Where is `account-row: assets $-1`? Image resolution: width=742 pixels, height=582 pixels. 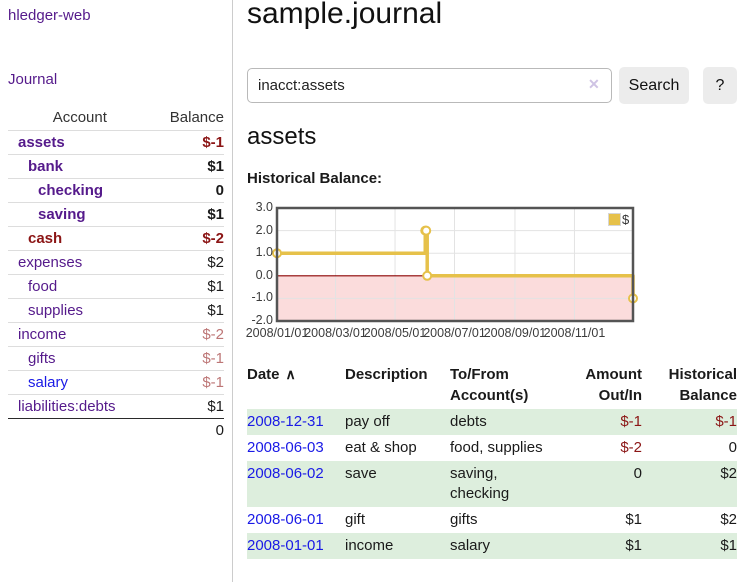
account-row: assets $-1 is located at coordinates (116, 142).